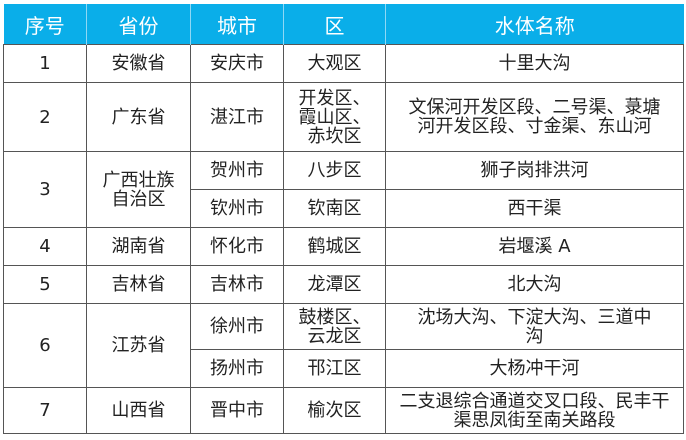  I want to click on cell-province: 湖南省, so click(138, 246).